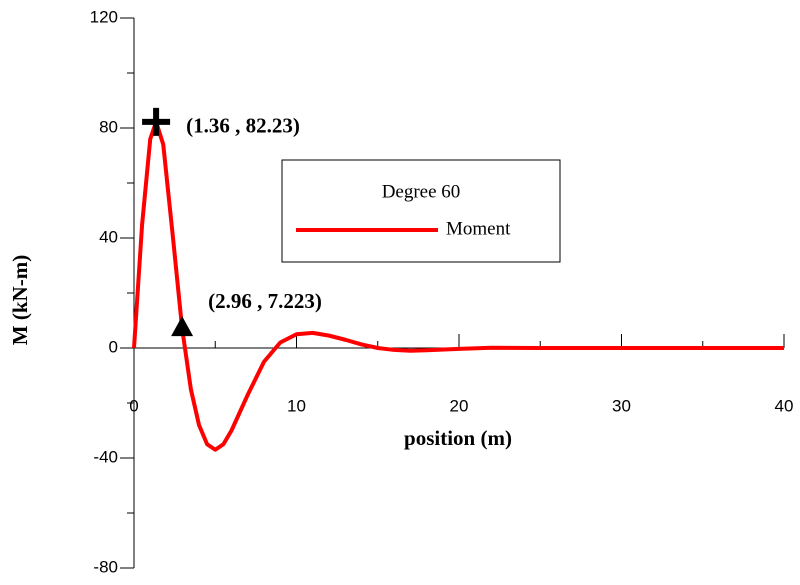  What do you see at coordinates (133, 405) in the screenshot?
I see `x-tick-label: 0` at bounding box center [133, 405].